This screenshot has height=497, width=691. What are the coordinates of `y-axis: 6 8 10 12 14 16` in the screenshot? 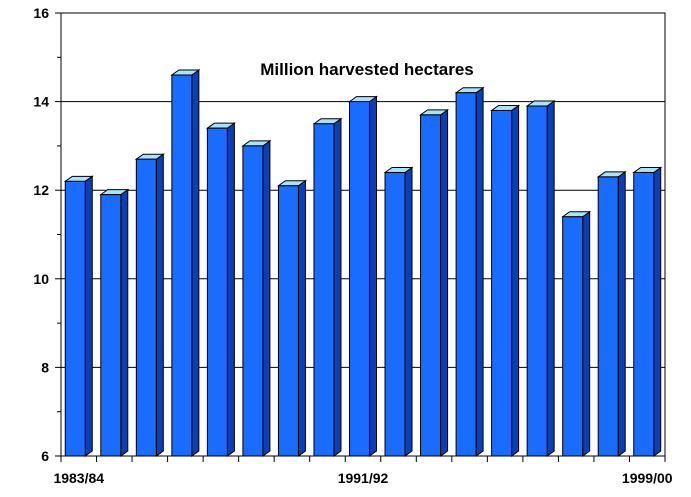 It's located at (47, 234).